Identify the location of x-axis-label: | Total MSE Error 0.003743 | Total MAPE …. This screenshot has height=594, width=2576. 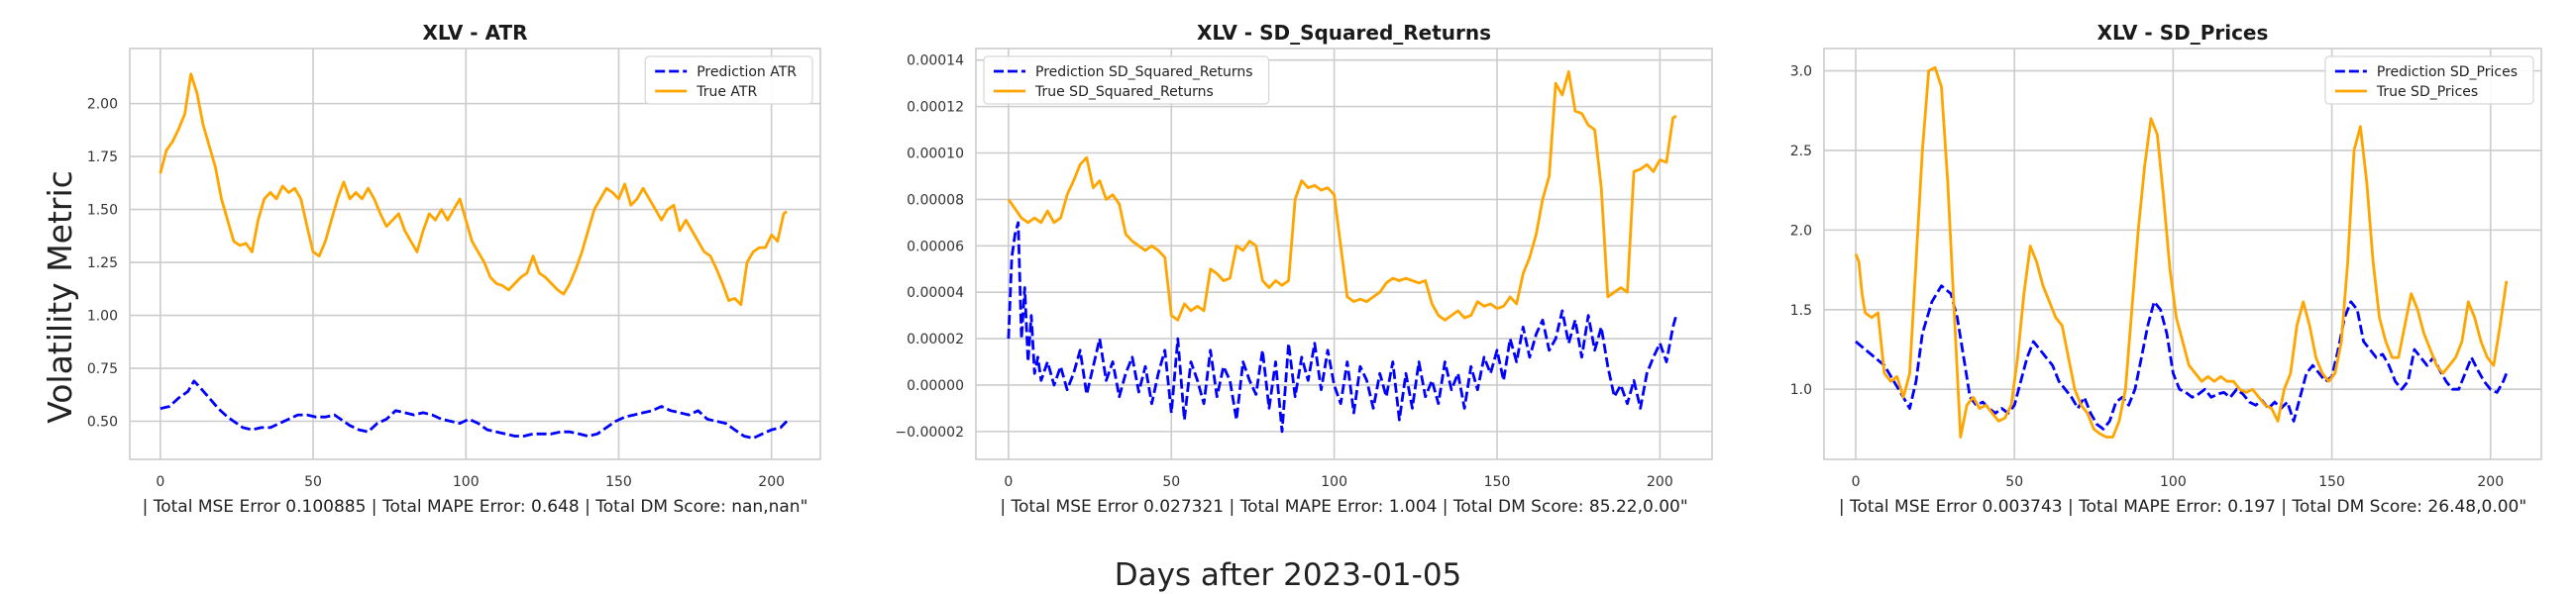
(2182, 507).